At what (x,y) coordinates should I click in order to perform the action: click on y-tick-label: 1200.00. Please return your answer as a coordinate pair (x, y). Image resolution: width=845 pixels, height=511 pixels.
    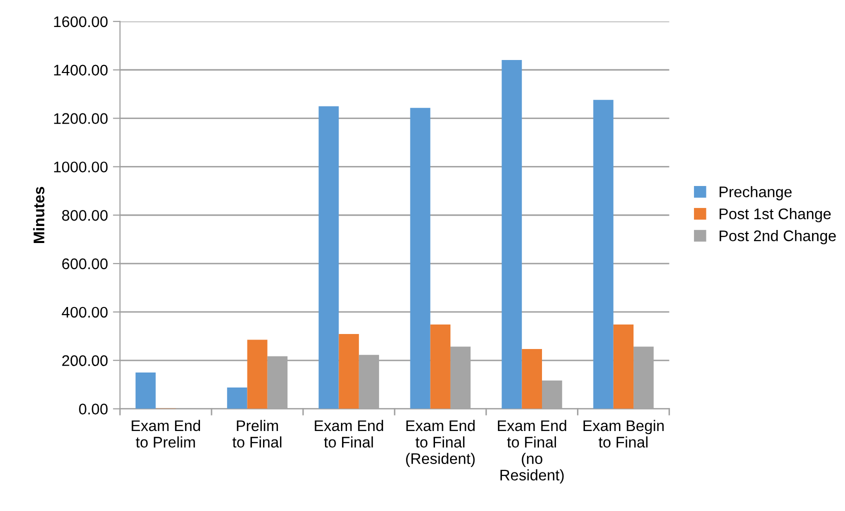
    Looking at the image, I should click on (81, 118).